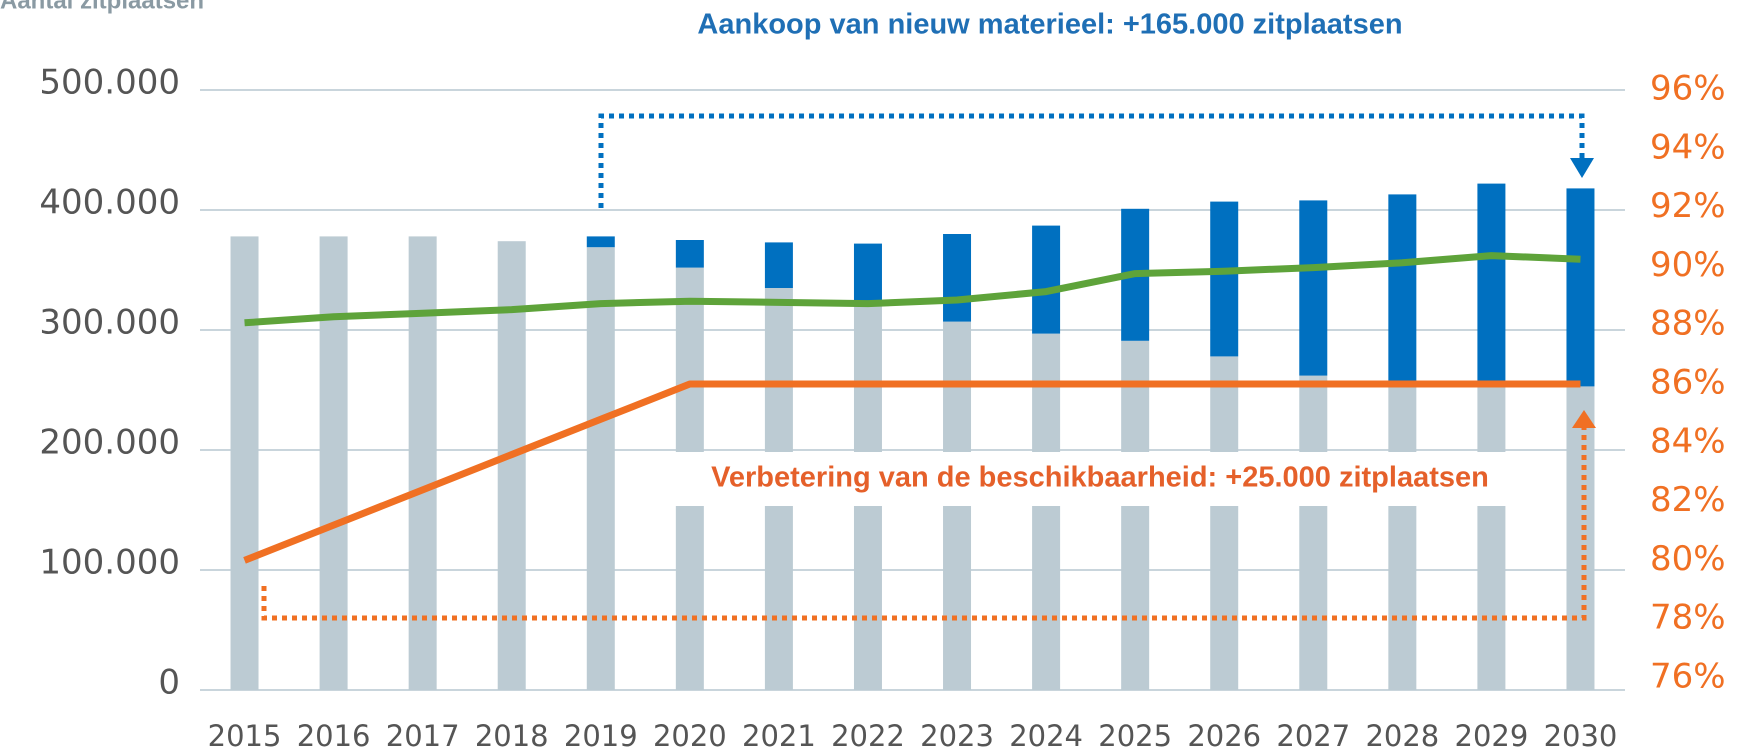 The height and width of the screenshot is (756, 1762). I want to click on x-tick-label: 2017, so click(423, 736).